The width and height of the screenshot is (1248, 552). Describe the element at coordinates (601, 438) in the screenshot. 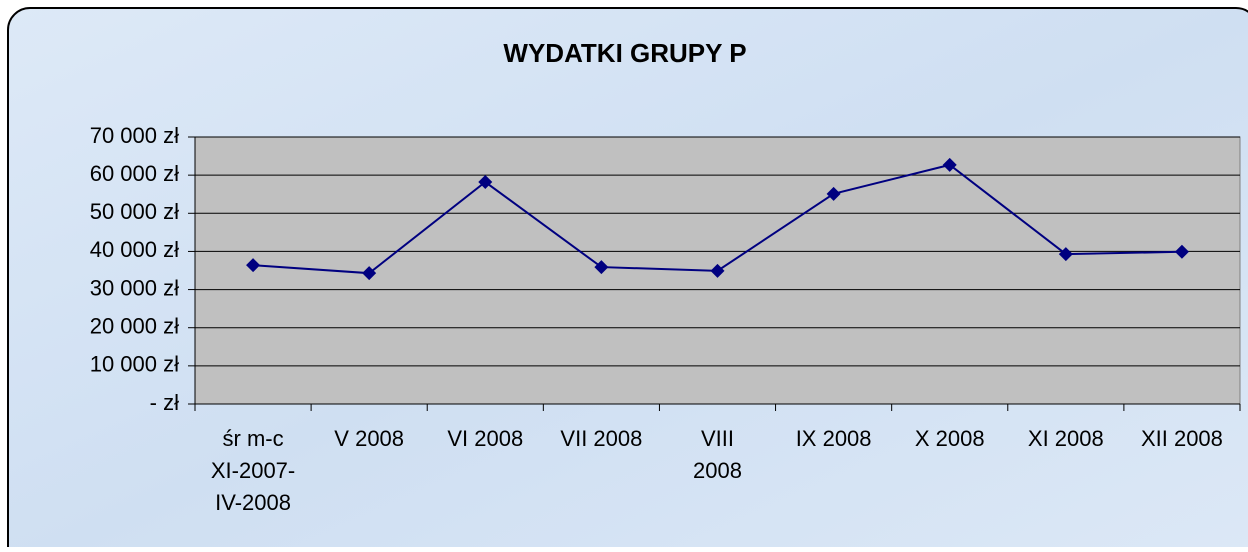

I see `x-tick-label: VII 2008` at that location.